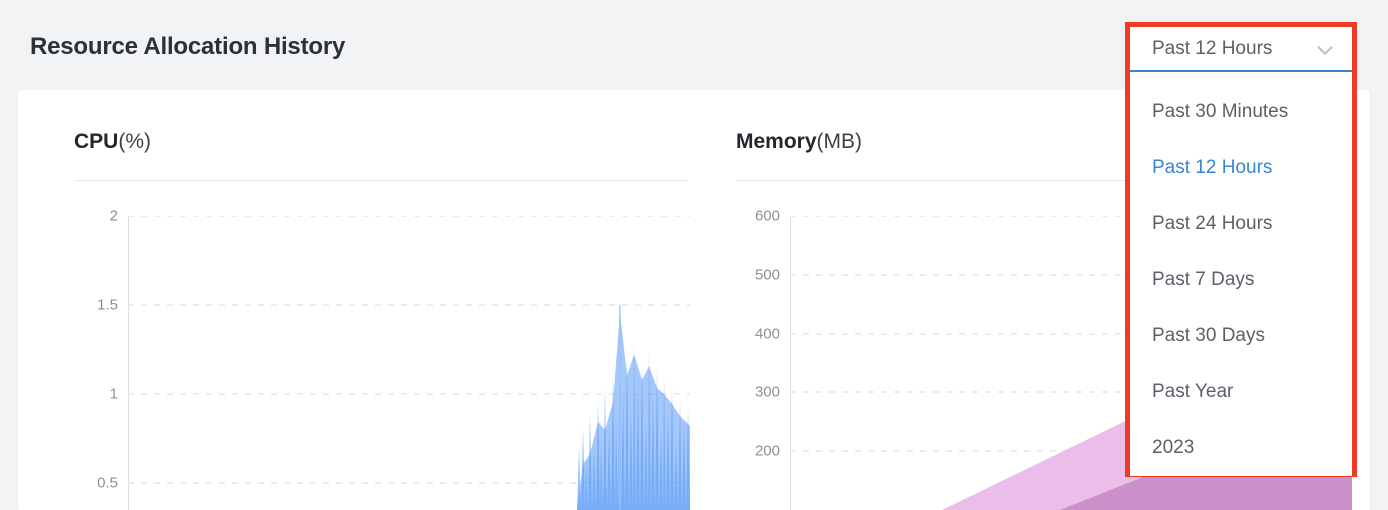 The height and width of the screenshot is (510, 1388). What do you see at coordinates (1212, 167) in the screenshot?
I see `time-range-option-past-12-hours: Past 12 Hours` at bounding box center [1212, 167].